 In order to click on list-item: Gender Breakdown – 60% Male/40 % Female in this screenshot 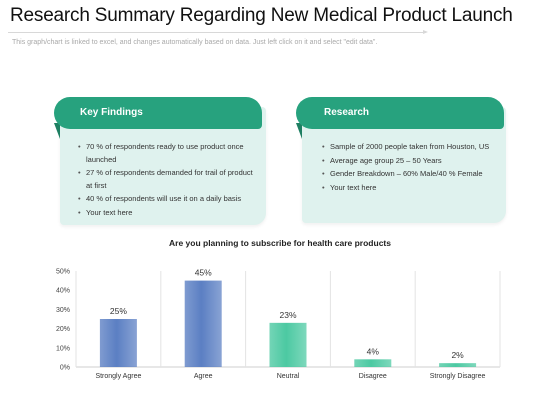, I will do `click(409, 174)`.